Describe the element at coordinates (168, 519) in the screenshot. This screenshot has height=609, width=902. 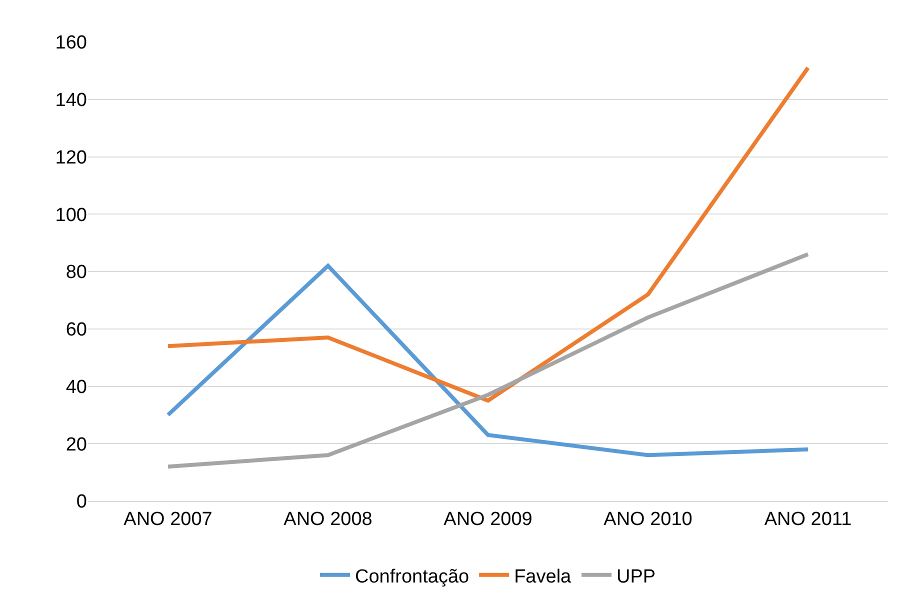
I see `x-tick-label: ANO 2007` at that location.